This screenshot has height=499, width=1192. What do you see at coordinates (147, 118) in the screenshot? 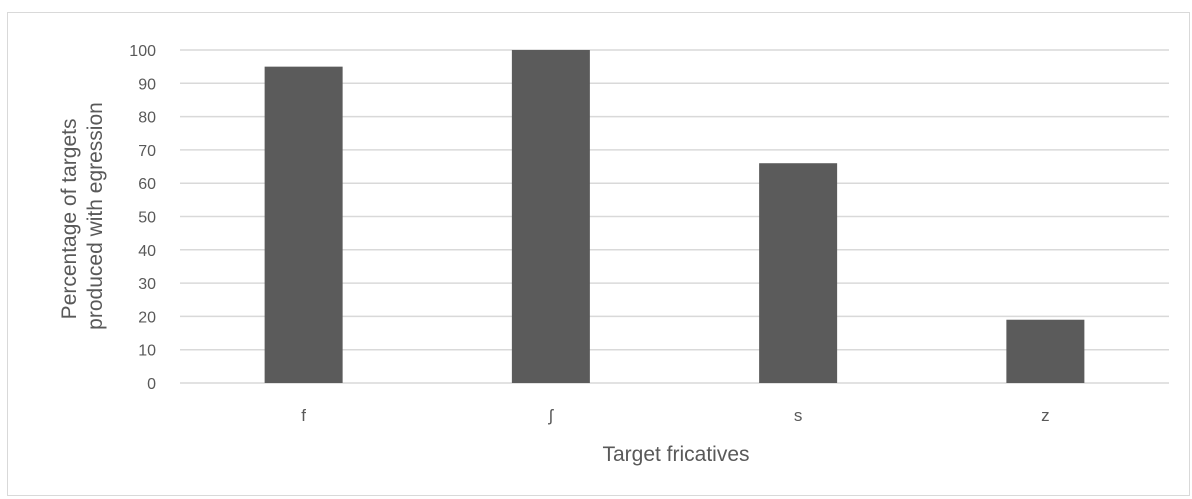
I see `y-tick-label: 80` at bounding box center [147, 118].